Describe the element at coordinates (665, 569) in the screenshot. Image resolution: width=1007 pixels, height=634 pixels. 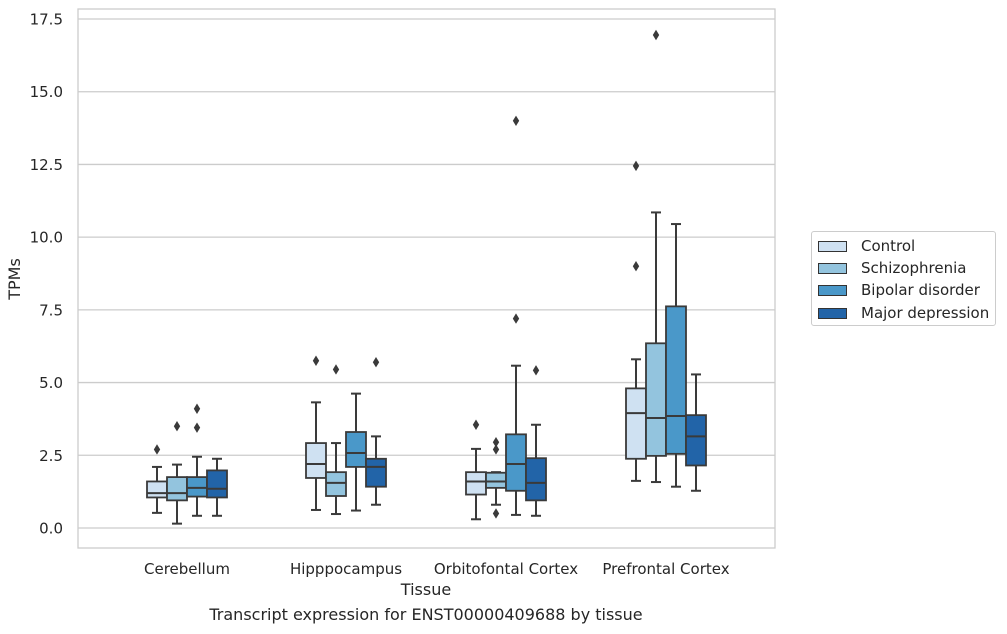
I see `x-tick-label: Prefrontal Cortex` at that location.